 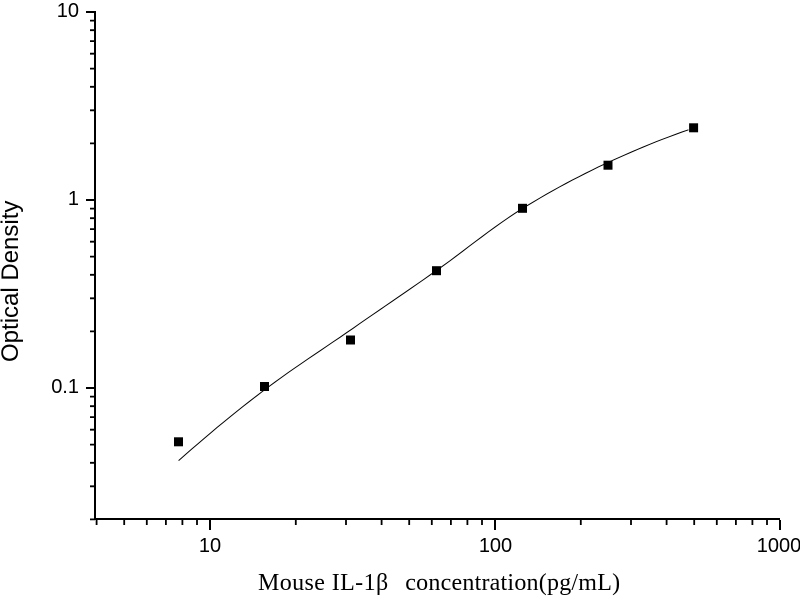 I want to click on svg-text: 1, so click(x=73, y=199).